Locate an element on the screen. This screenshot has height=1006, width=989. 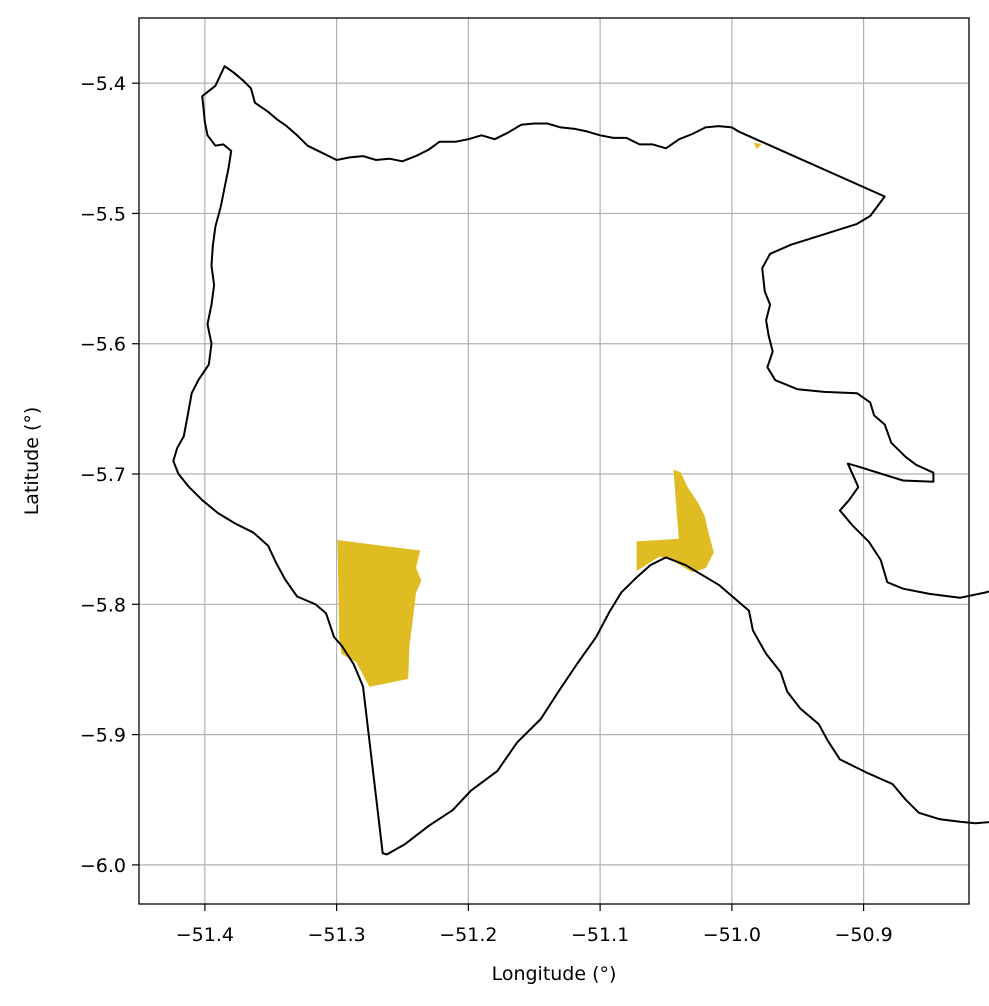
y-tick-label: −5.8 is located at coordinates (103, 605).